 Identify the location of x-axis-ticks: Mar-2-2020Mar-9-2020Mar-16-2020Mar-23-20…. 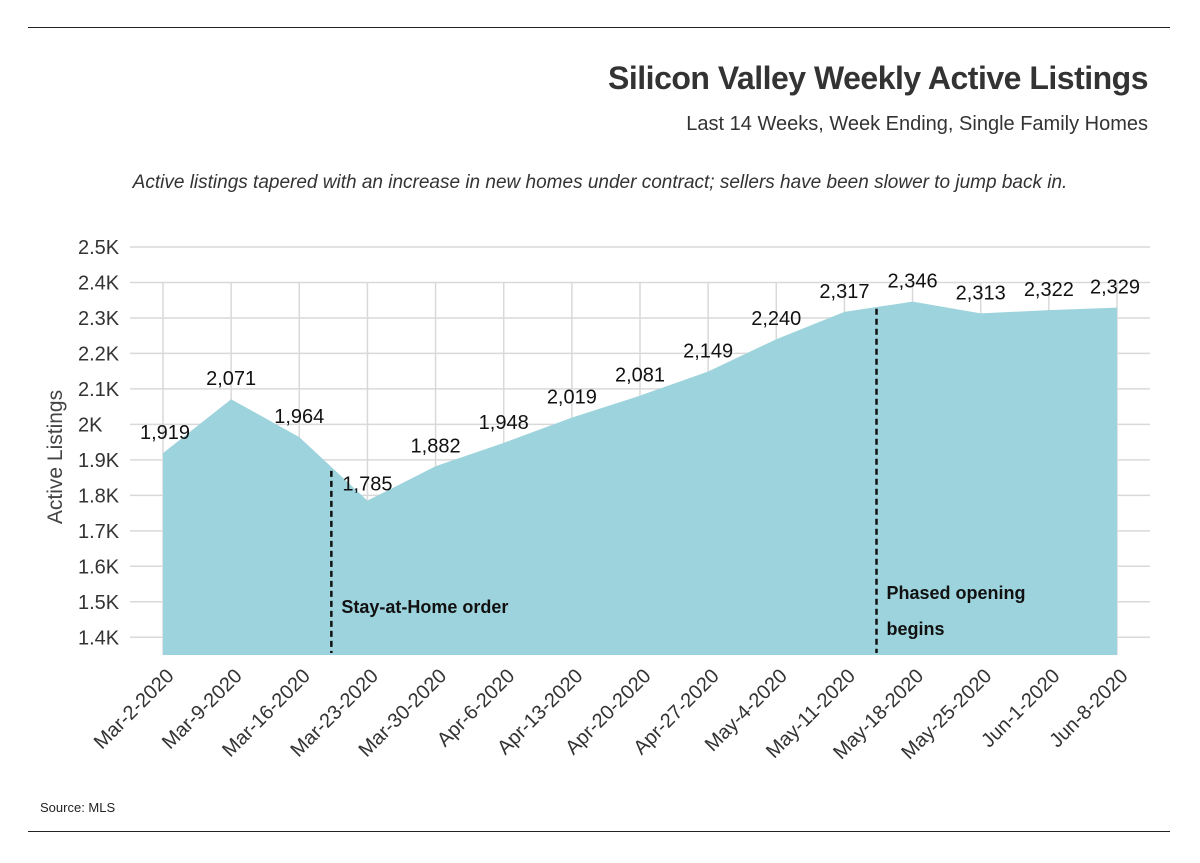
(611, 714).